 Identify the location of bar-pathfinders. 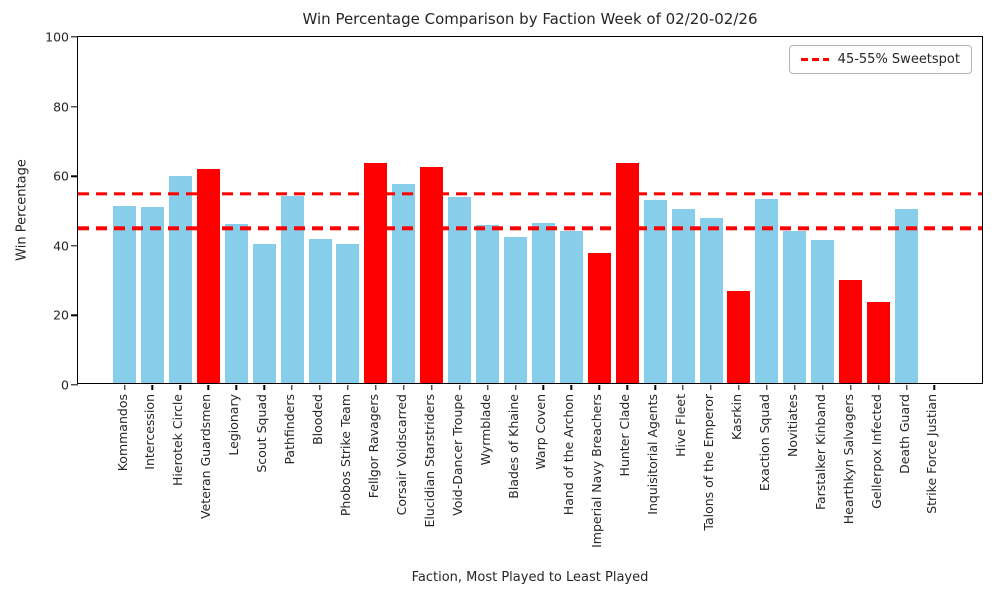
(292, 289).